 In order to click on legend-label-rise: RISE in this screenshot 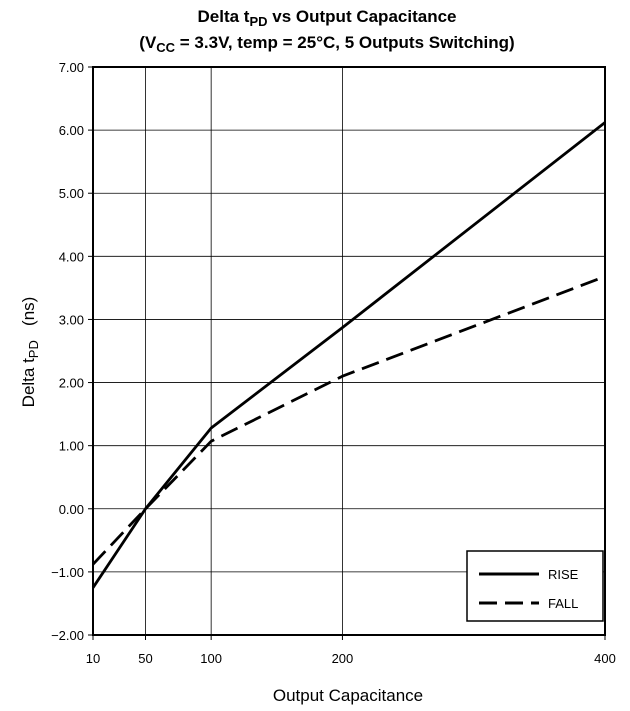, I will do `click(563, 574)`.